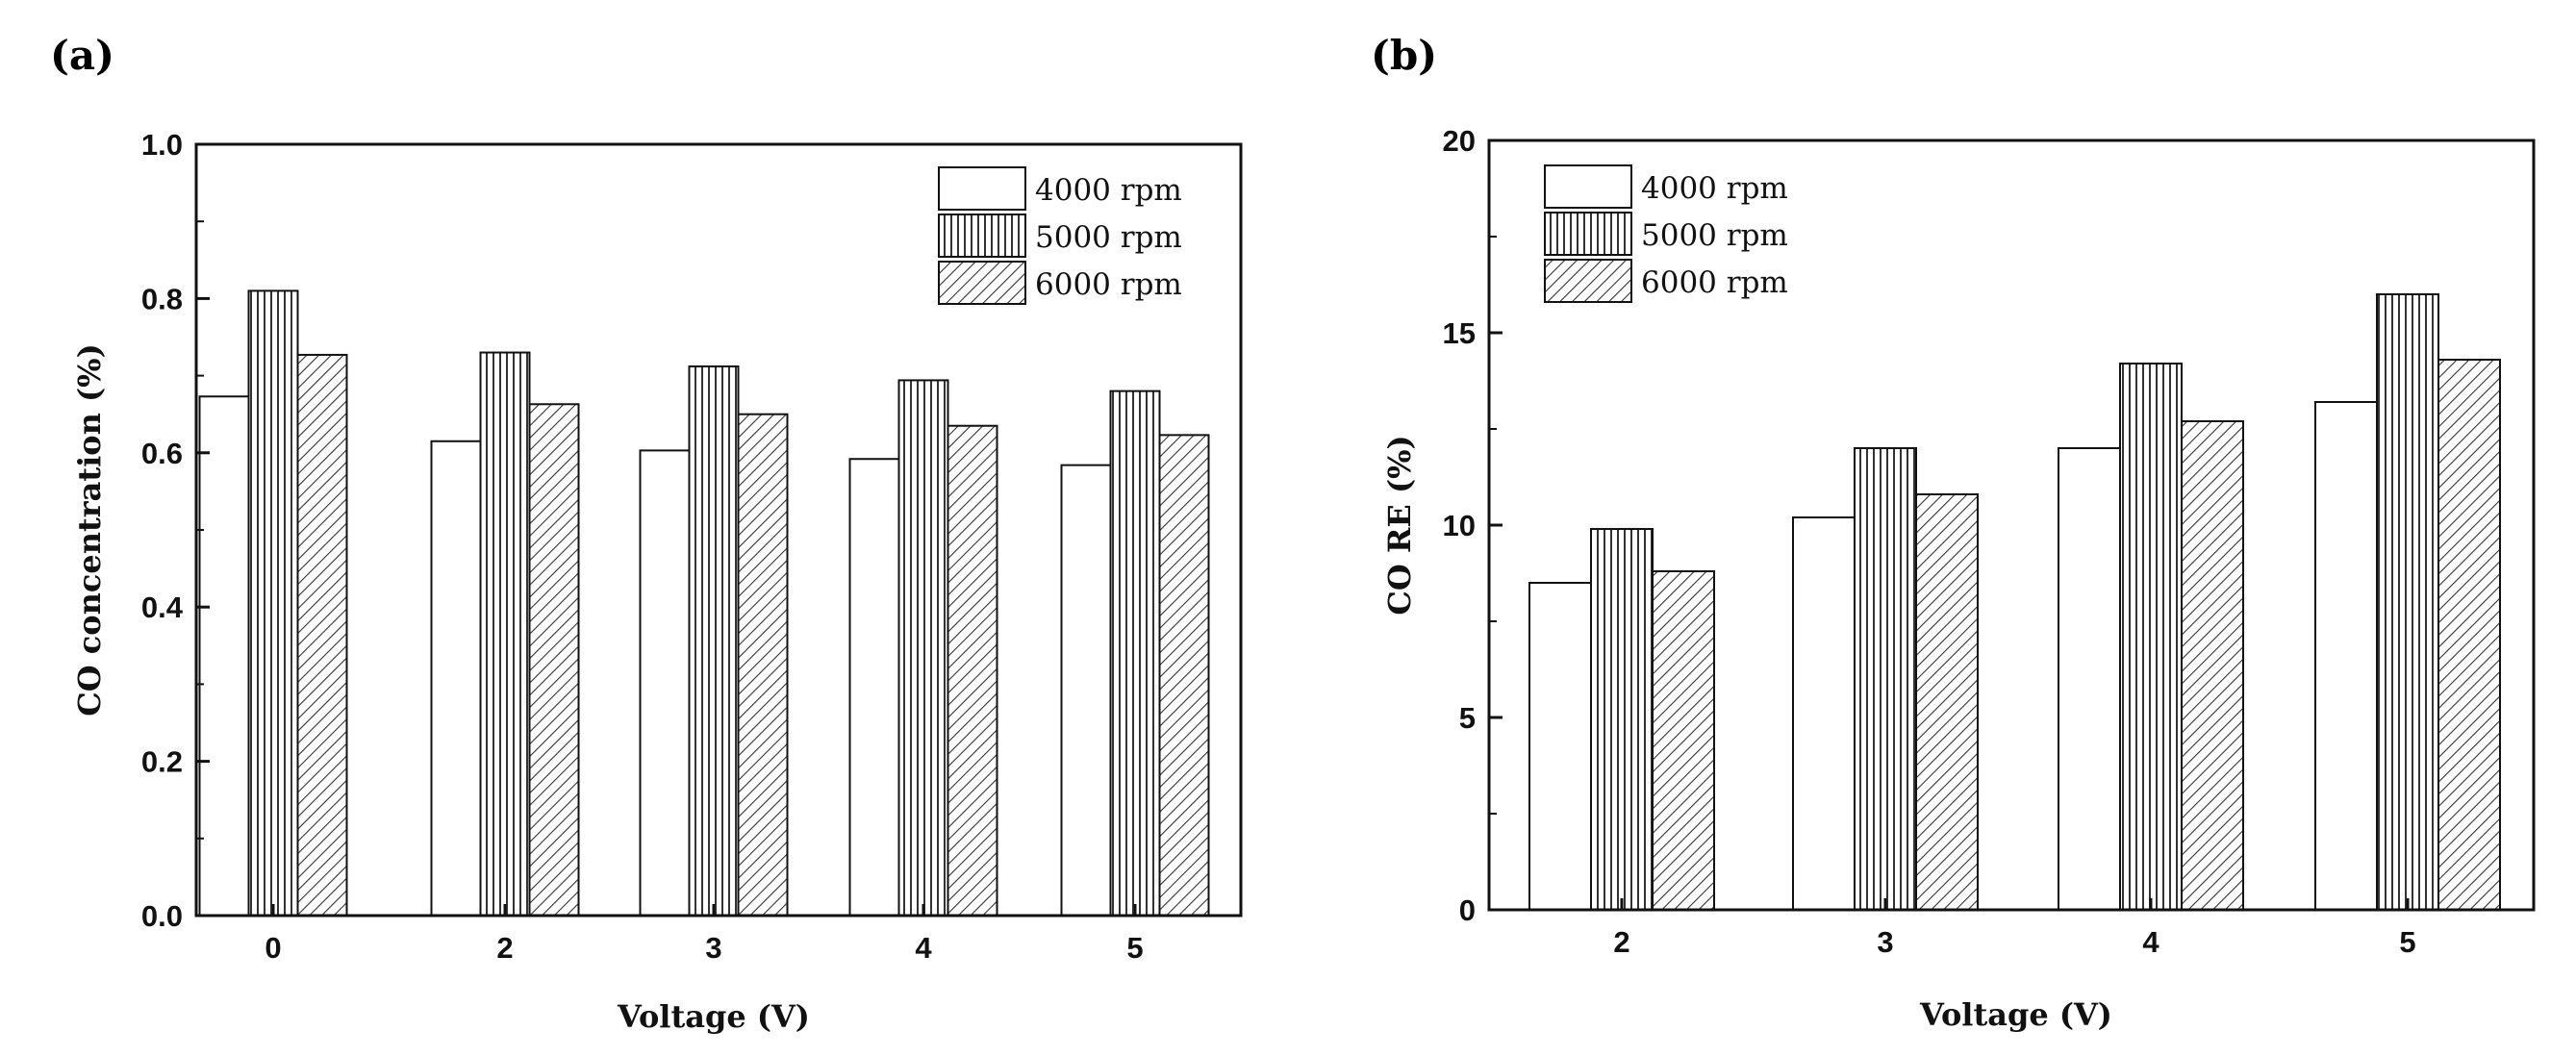 The image size is (2576, 1056). What do you see at coordinates (924, 948) in the screenshot?
I see `x-tick-label-a-3: 4` at bounding box center [924, 948].